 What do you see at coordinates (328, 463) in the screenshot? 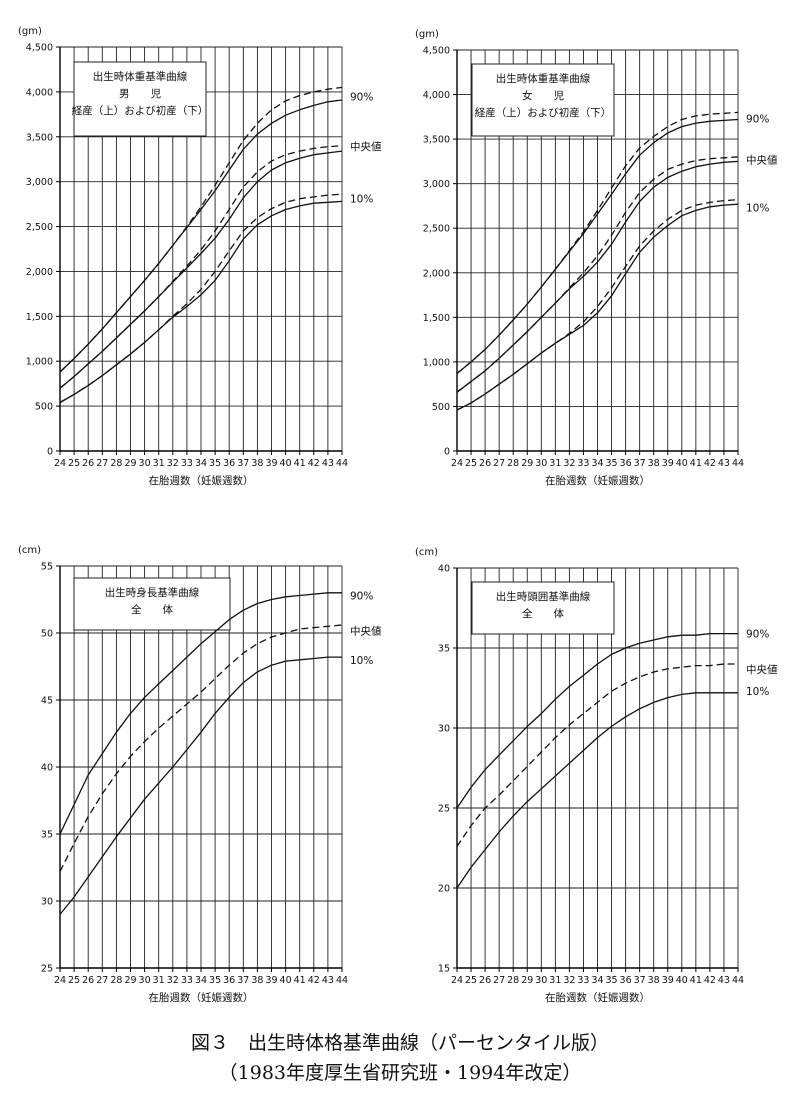
I see `x-tick-label: 43` at bounding box center [328, 463].